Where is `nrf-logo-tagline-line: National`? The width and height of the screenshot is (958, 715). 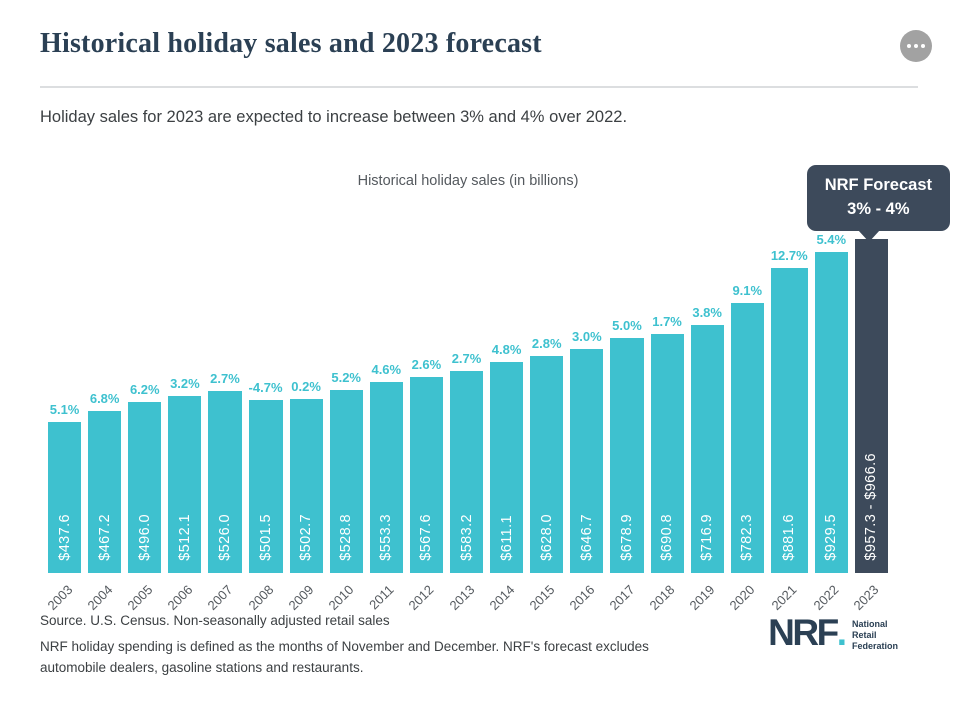
nrf-logo-tagline-line: National is located at coordinates (869, 624).